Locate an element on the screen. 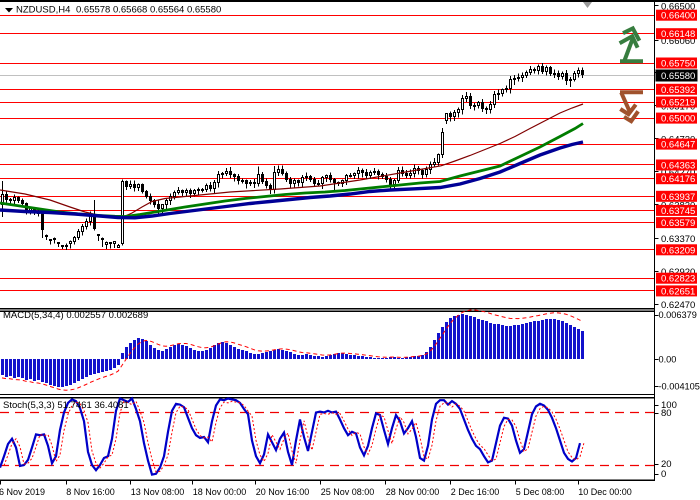 This screenshot has width=700, height=500. svg-text: 0.66148 is located at coordinates (678, 34).